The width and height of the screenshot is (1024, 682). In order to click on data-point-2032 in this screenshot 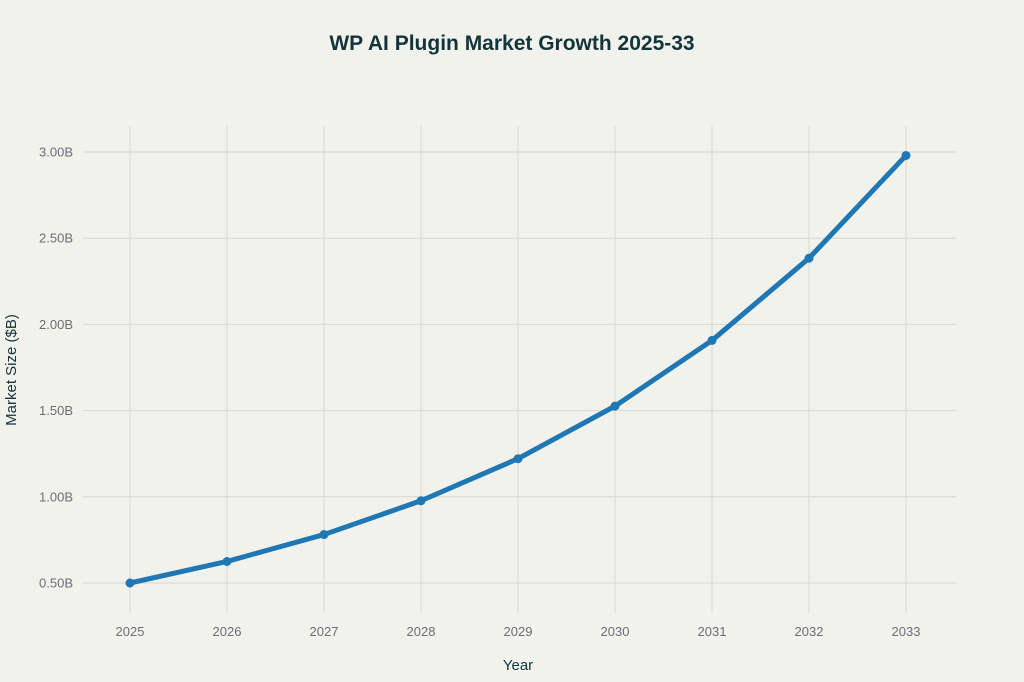, I will do `click(809, 258)`.